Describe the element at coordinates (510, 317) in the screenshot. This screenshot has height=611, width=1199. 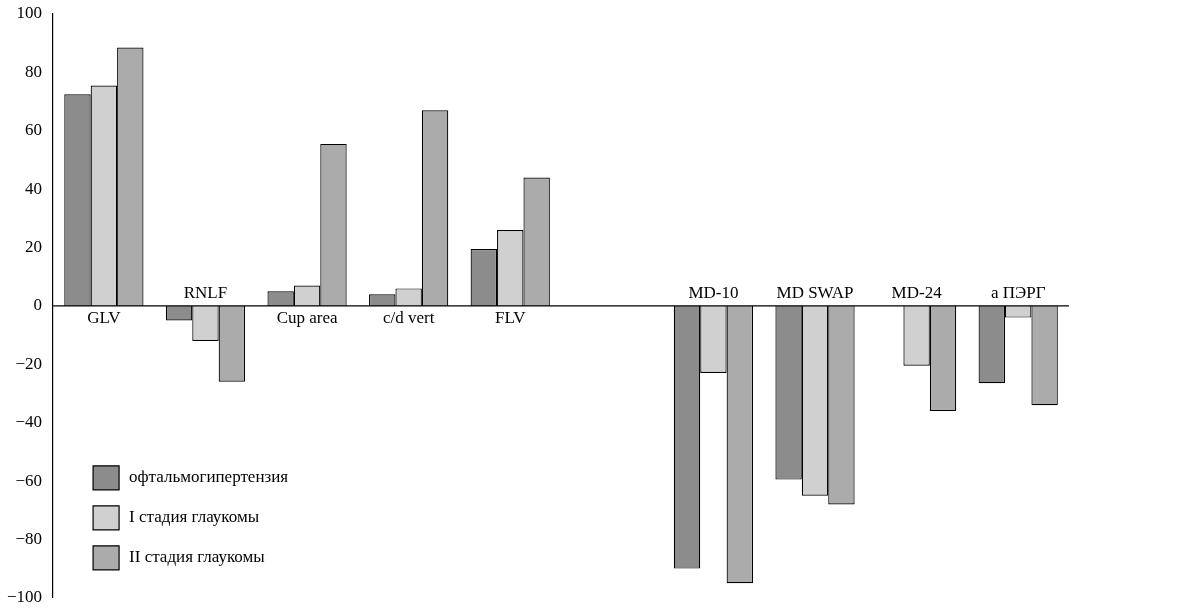
I see `x-tick-label: FLV` at that location.